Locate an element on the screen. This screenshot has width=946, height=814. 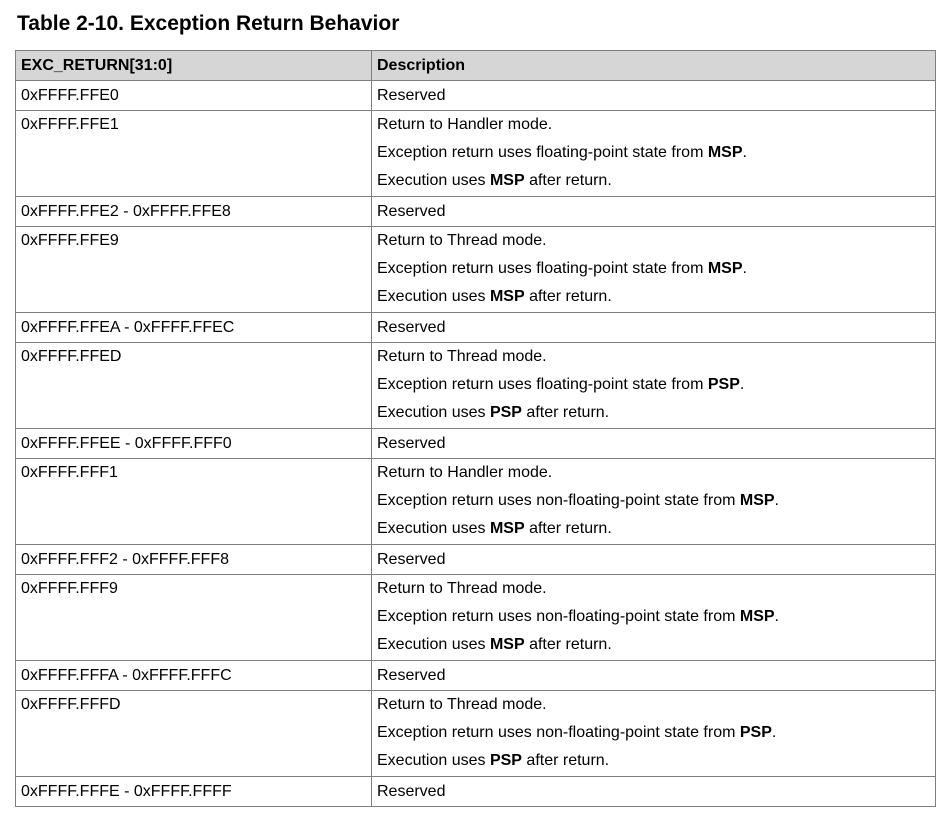
exc-return-value: 0xFFFF.FFFA - 0xFFFF.FFFC is located at coordinates (193, 675).